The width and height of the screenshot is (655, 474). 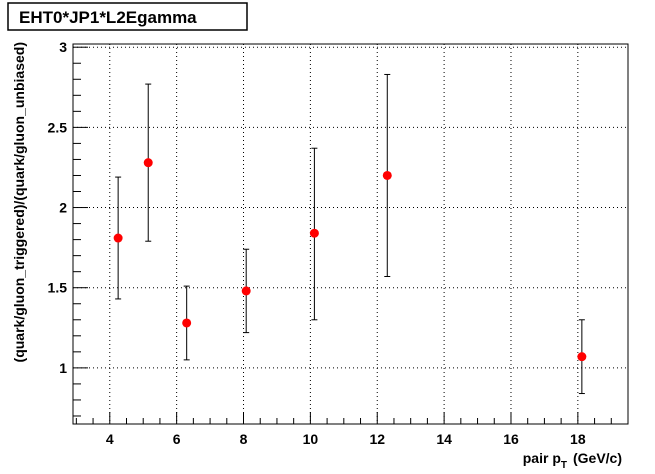 What do you see at coordinates (110, 439) in the screenshot?
I see `x-tick-label: 4` at bounding box center [110, 439].